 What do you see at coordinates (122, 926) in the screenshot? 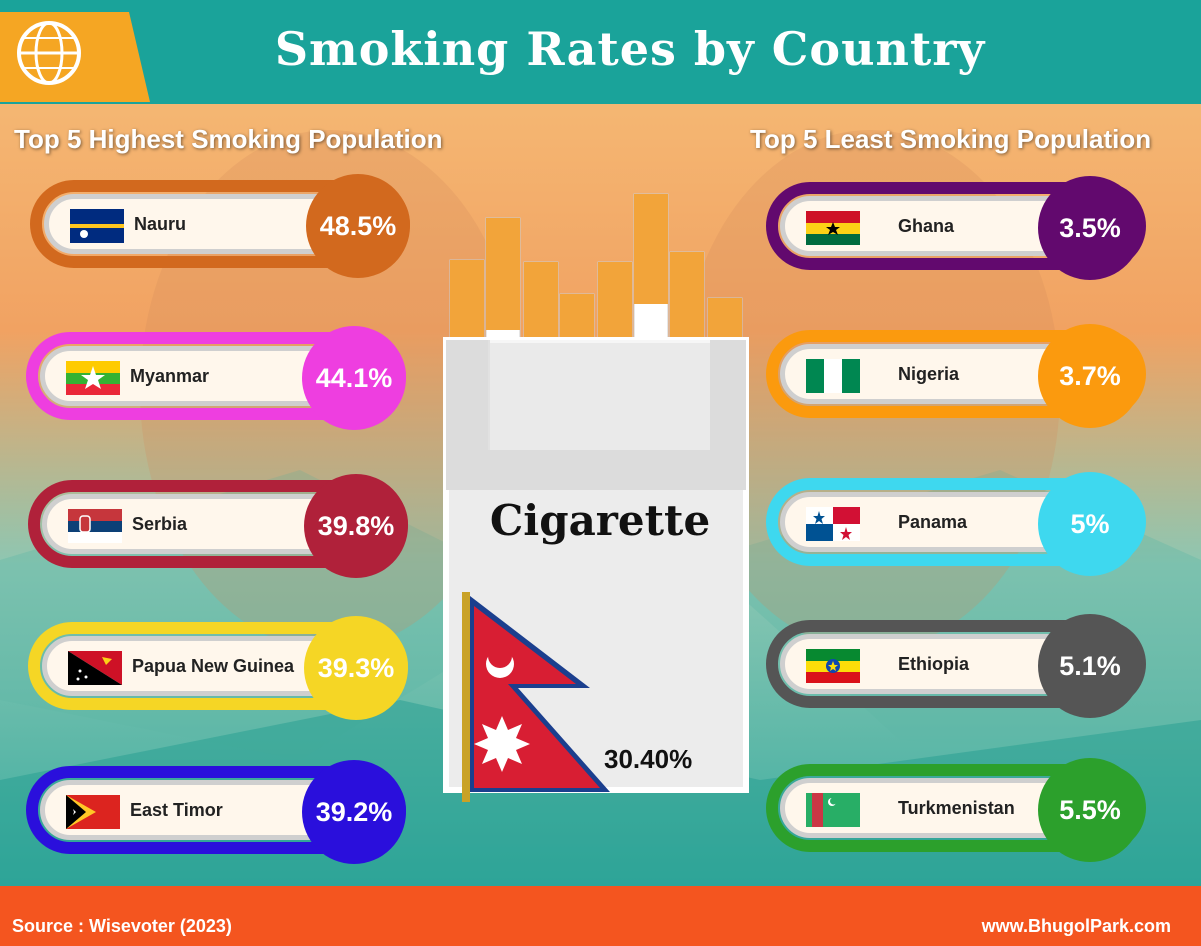
I see `source-text: Source : Wisevoter (2023)` at bounding box center [122, 926].